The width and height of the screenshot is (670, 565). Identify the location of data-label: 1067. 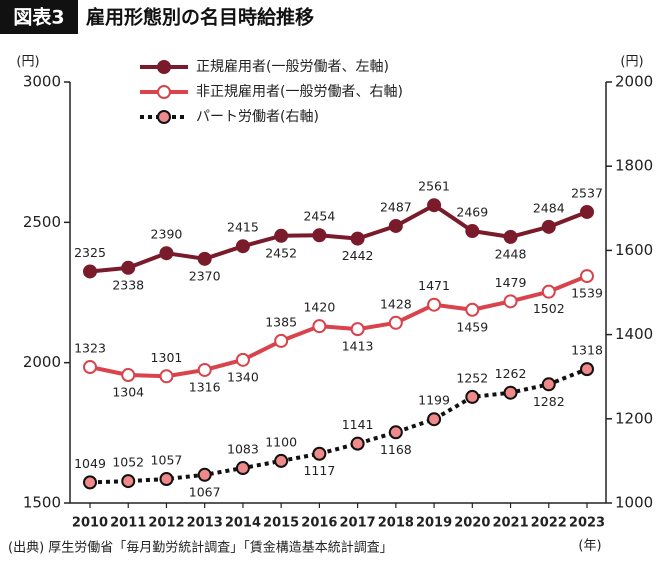
(205, 491).